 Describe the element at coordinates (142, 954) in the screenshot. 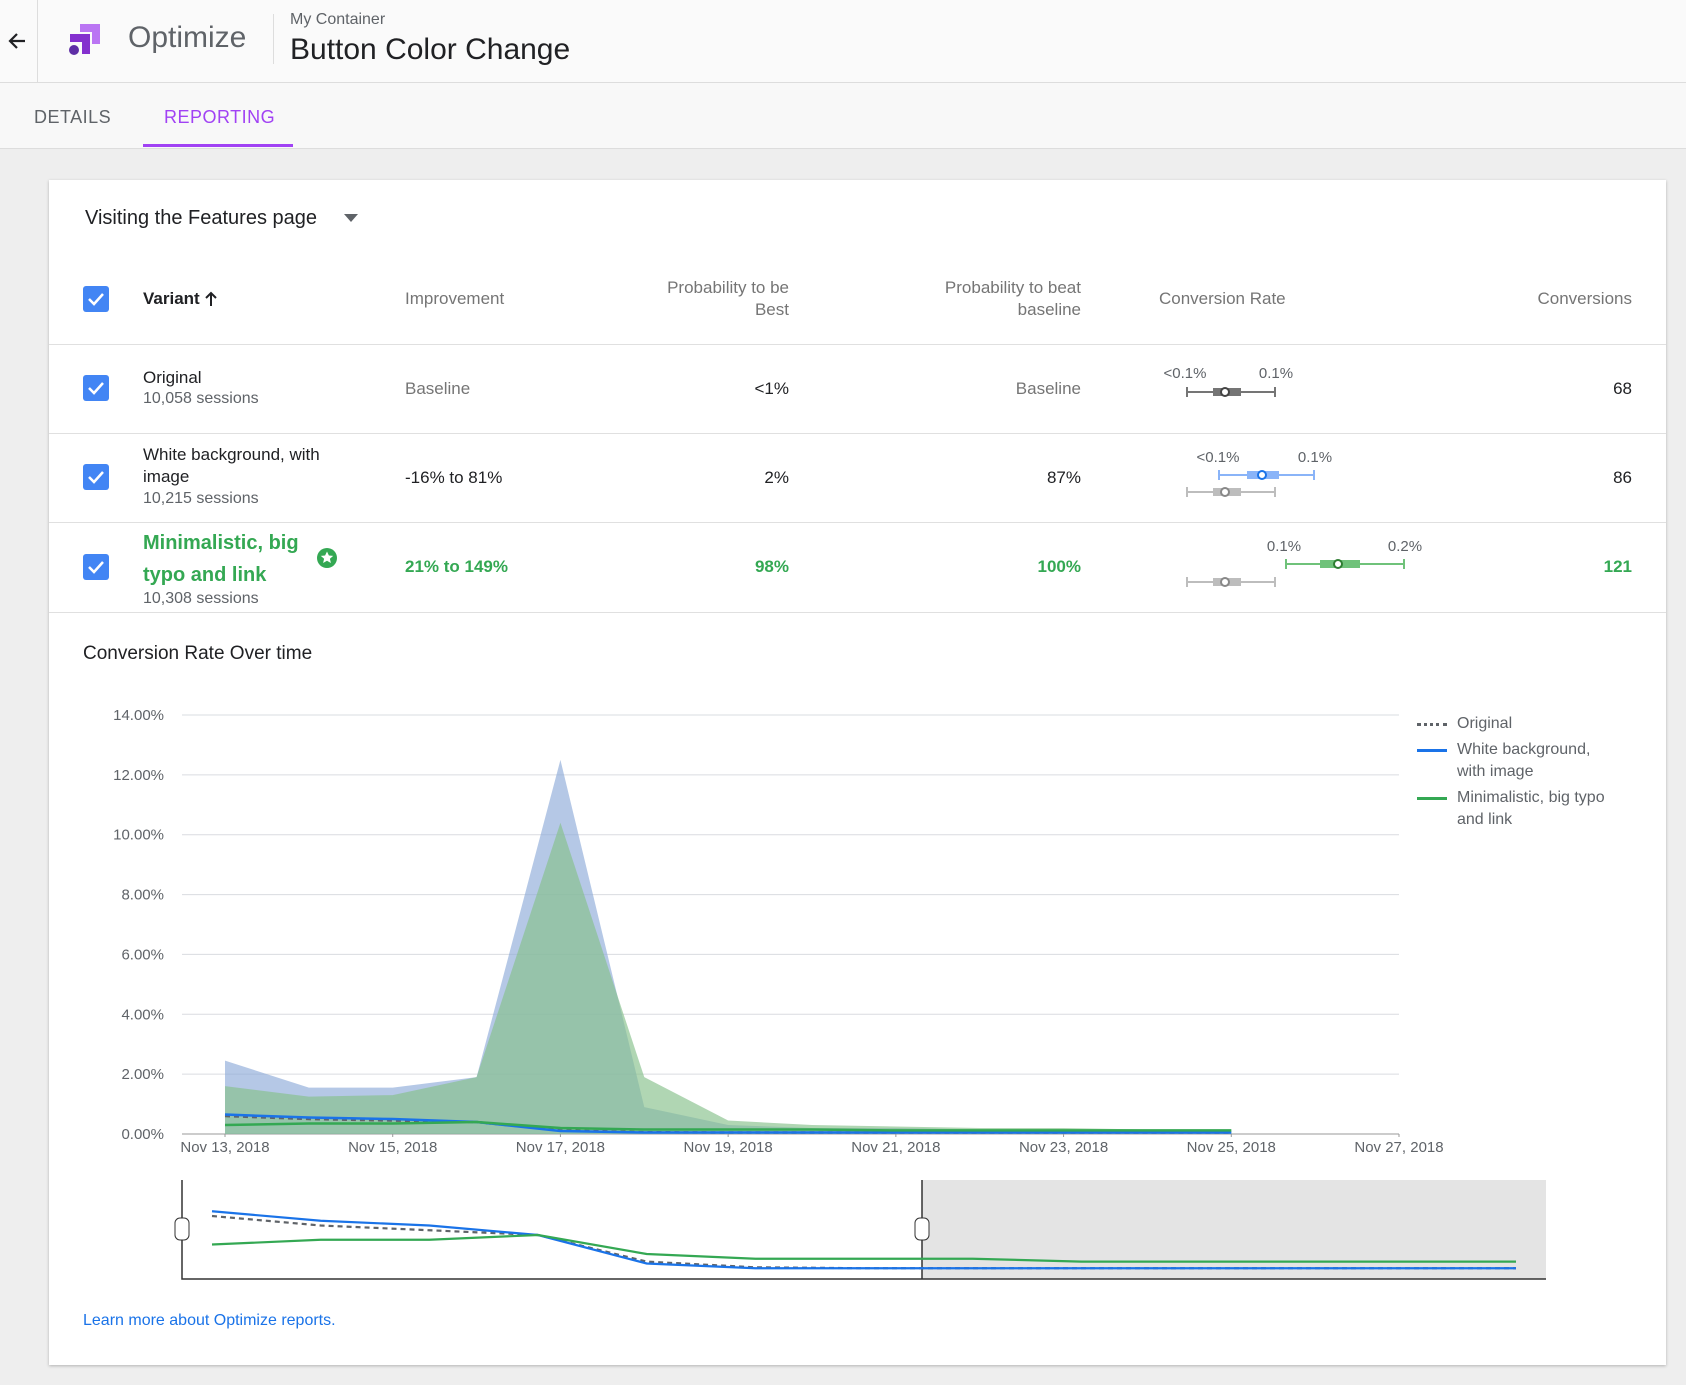

I see `y-tick-label: 6.00%` at that location.